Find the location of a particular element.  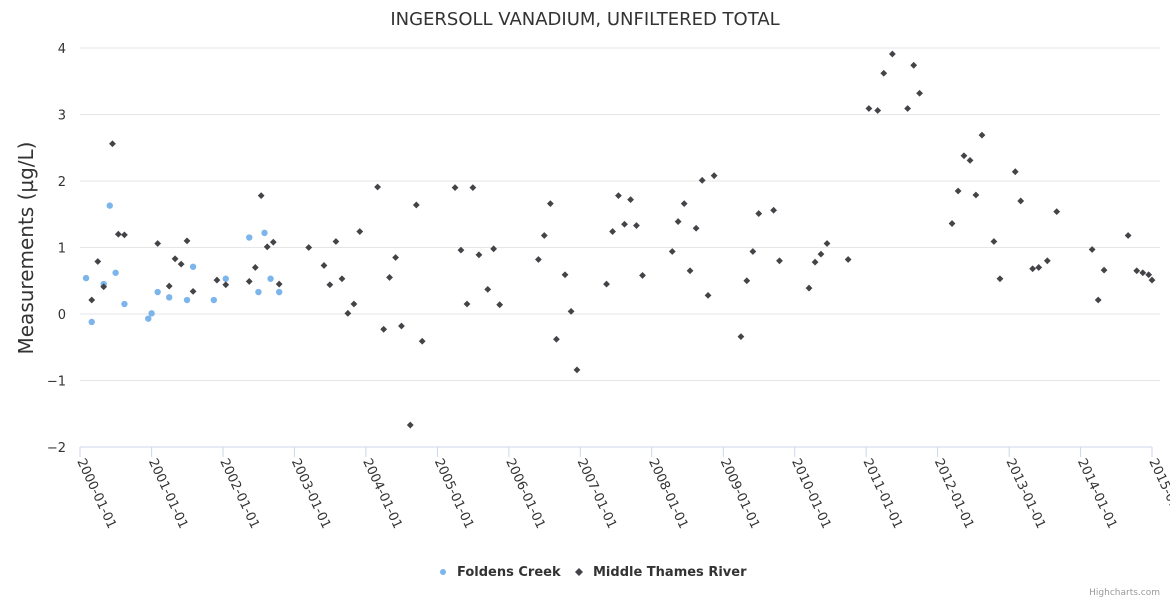

legend-item-foldens-creek: Foldens Creek is located at coordinates (500, 572).